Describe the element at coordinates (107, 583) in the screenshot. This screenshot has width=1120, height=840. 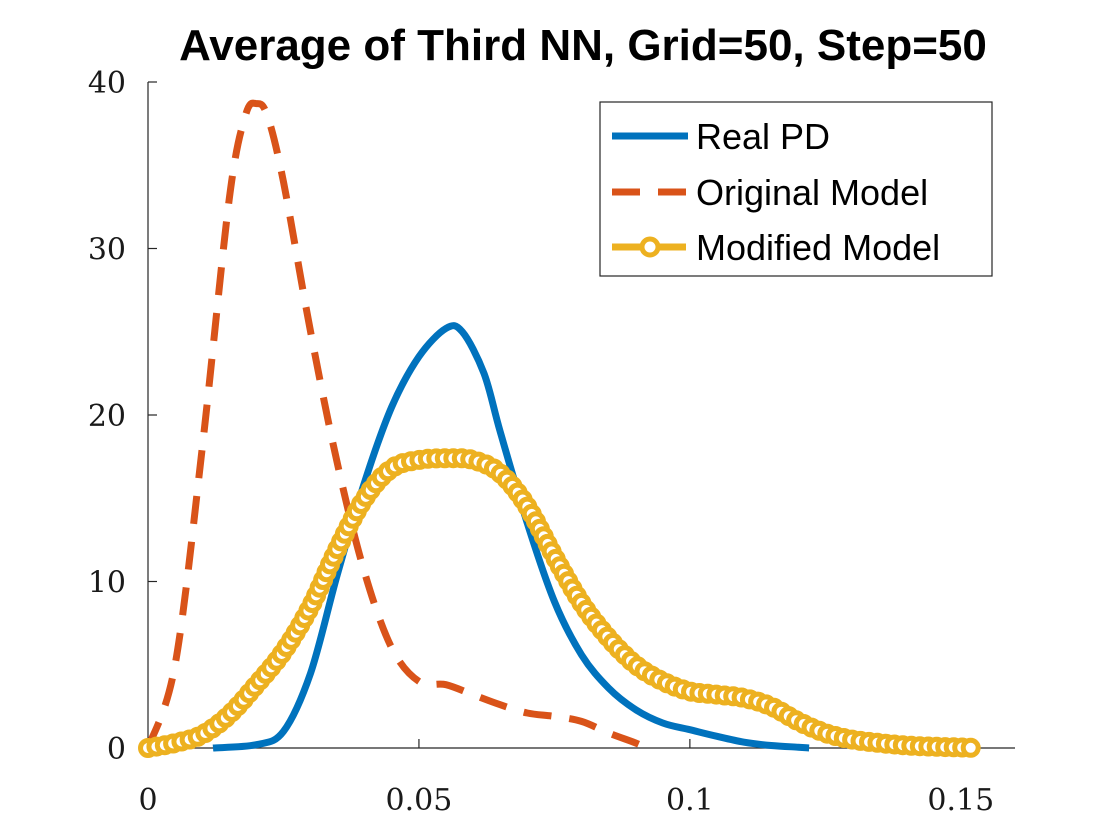
I see `y-tick-label: 10` at that location.